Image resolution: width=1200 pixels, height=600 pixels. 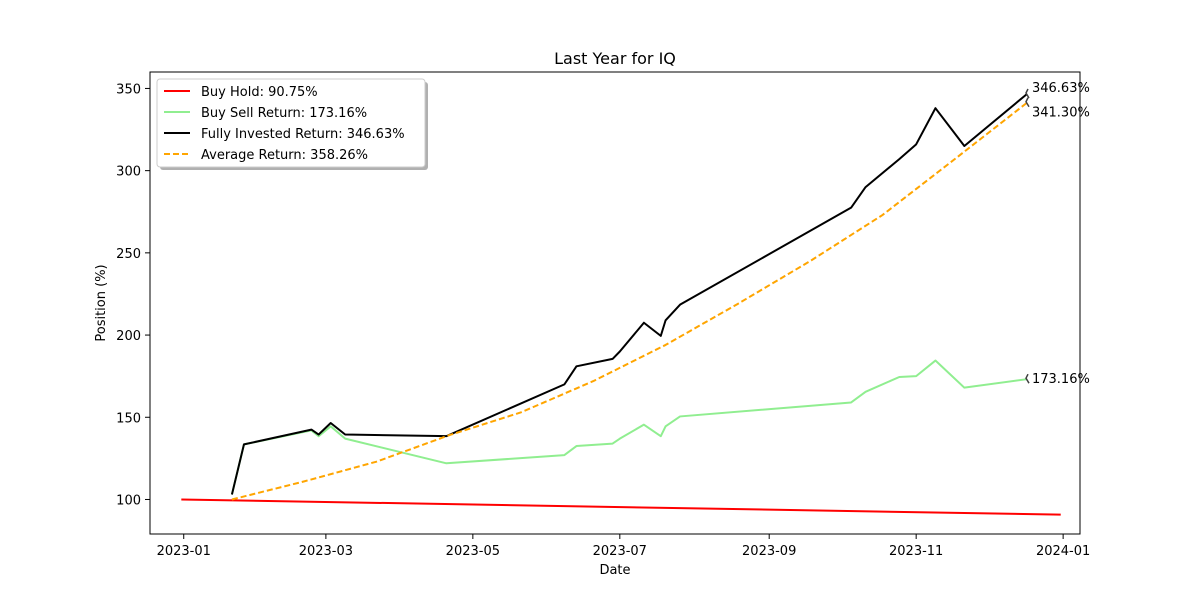 What do you see at coordinates (620, 551) in the screenshot?
I see `x-tick-label: 2023-07` at bounding box center [620, 551].